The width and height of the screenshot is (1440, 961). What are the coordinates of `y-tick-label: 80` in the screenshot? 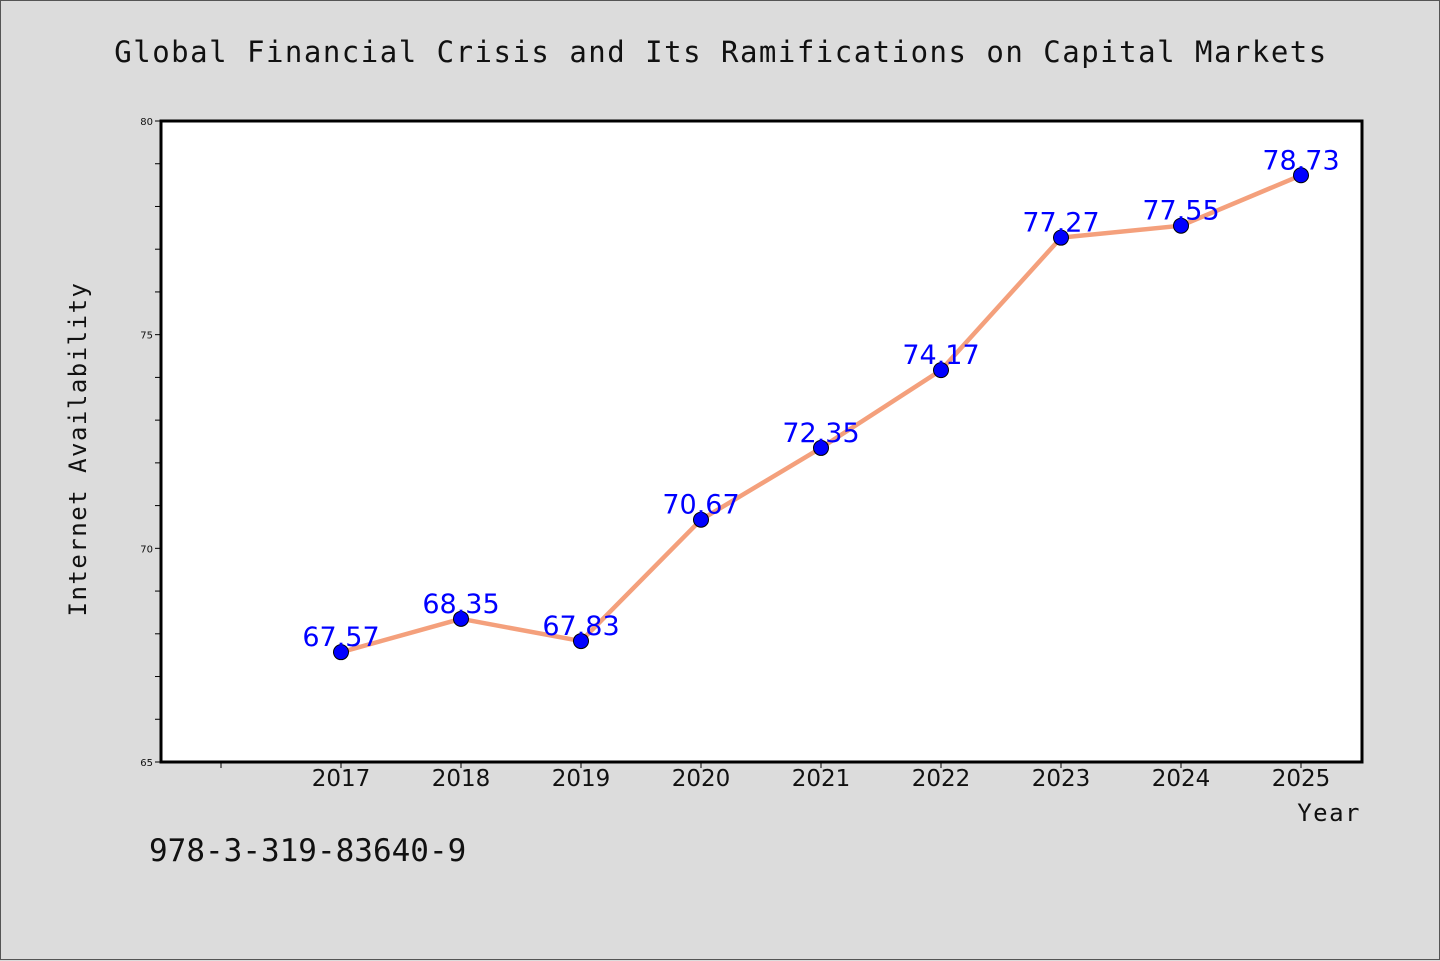 It's located at (146, 122).